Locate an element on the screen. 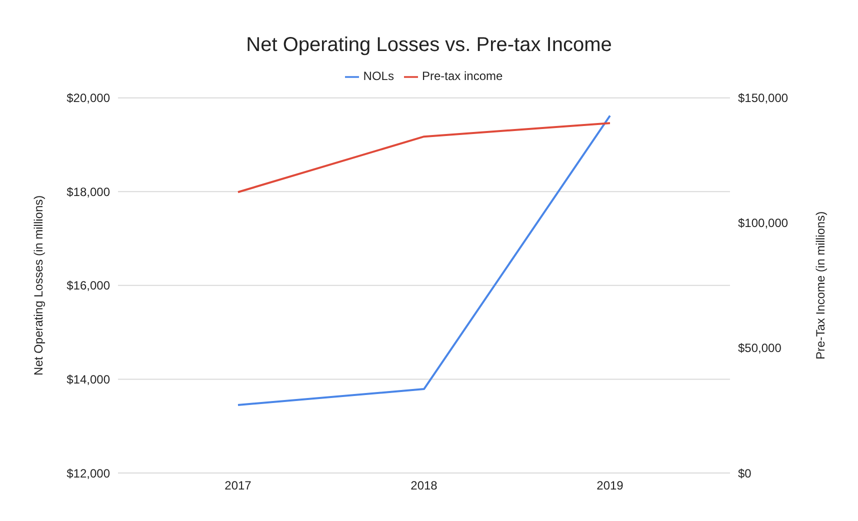  y-tick-label: $16,000 is located at coordinates (88, 285).